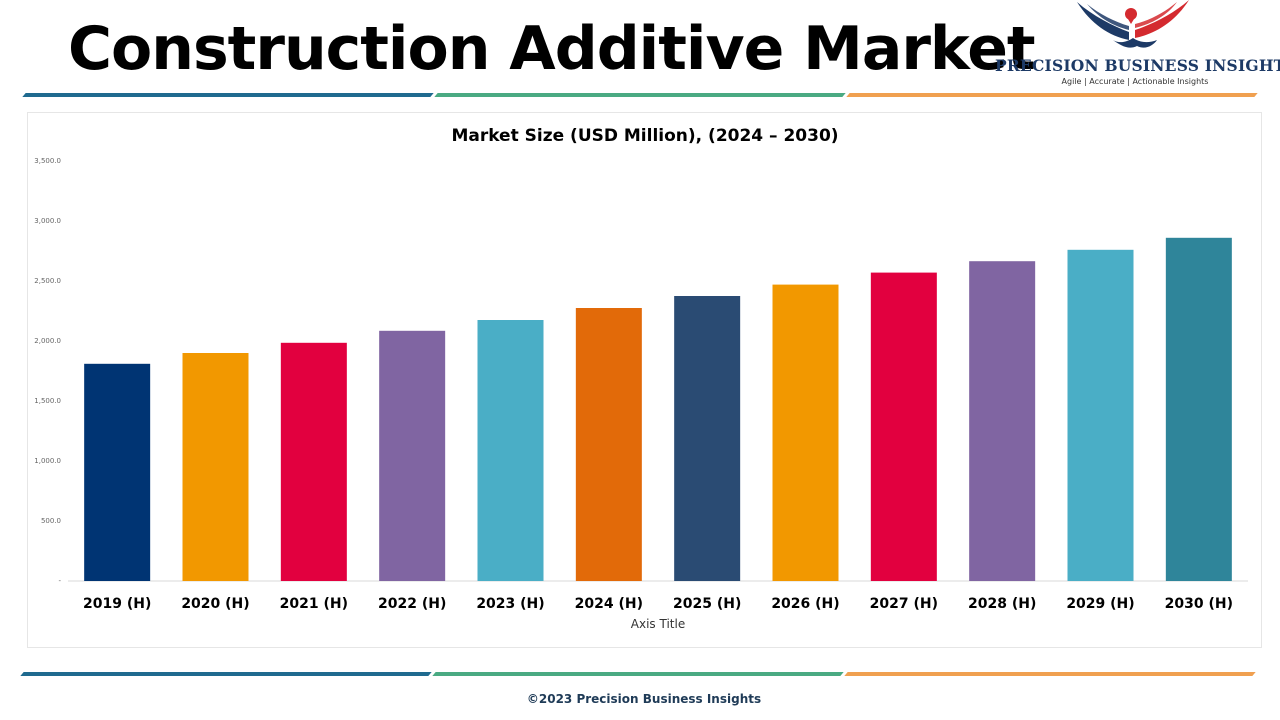 The height and width of the screenshot is (720, 1280). Describe the element at coordinates (1198, 409) in the screenshot. I see `bar-2030-h` at that location.